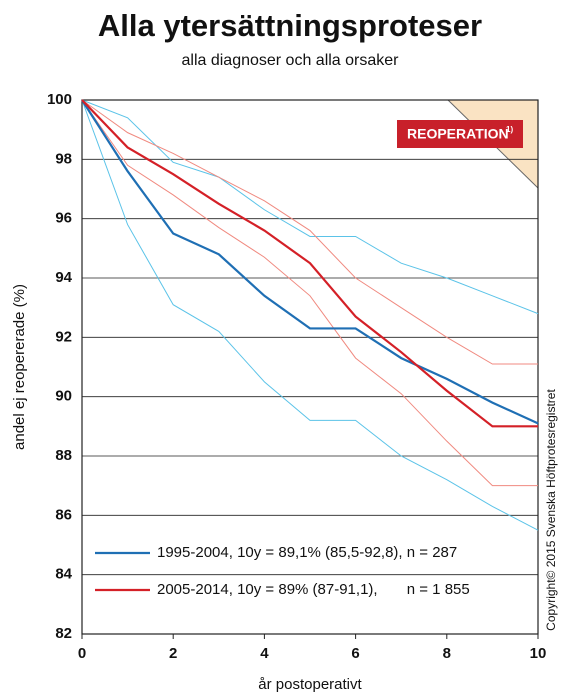 This screenshot has height=697, width=566. Describe the element at coordinates (59, 99) in the screenshot. I see `y-tick-label: 100` at that location.